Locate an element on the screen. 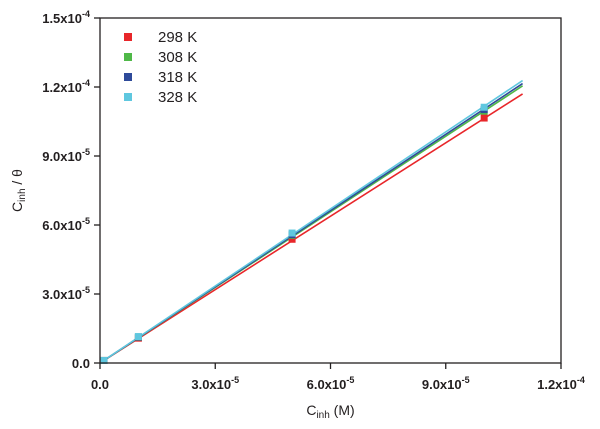 This screenshot has width=600, height=429. legend-label-2: 308 K is located at coordinates (177, 57).